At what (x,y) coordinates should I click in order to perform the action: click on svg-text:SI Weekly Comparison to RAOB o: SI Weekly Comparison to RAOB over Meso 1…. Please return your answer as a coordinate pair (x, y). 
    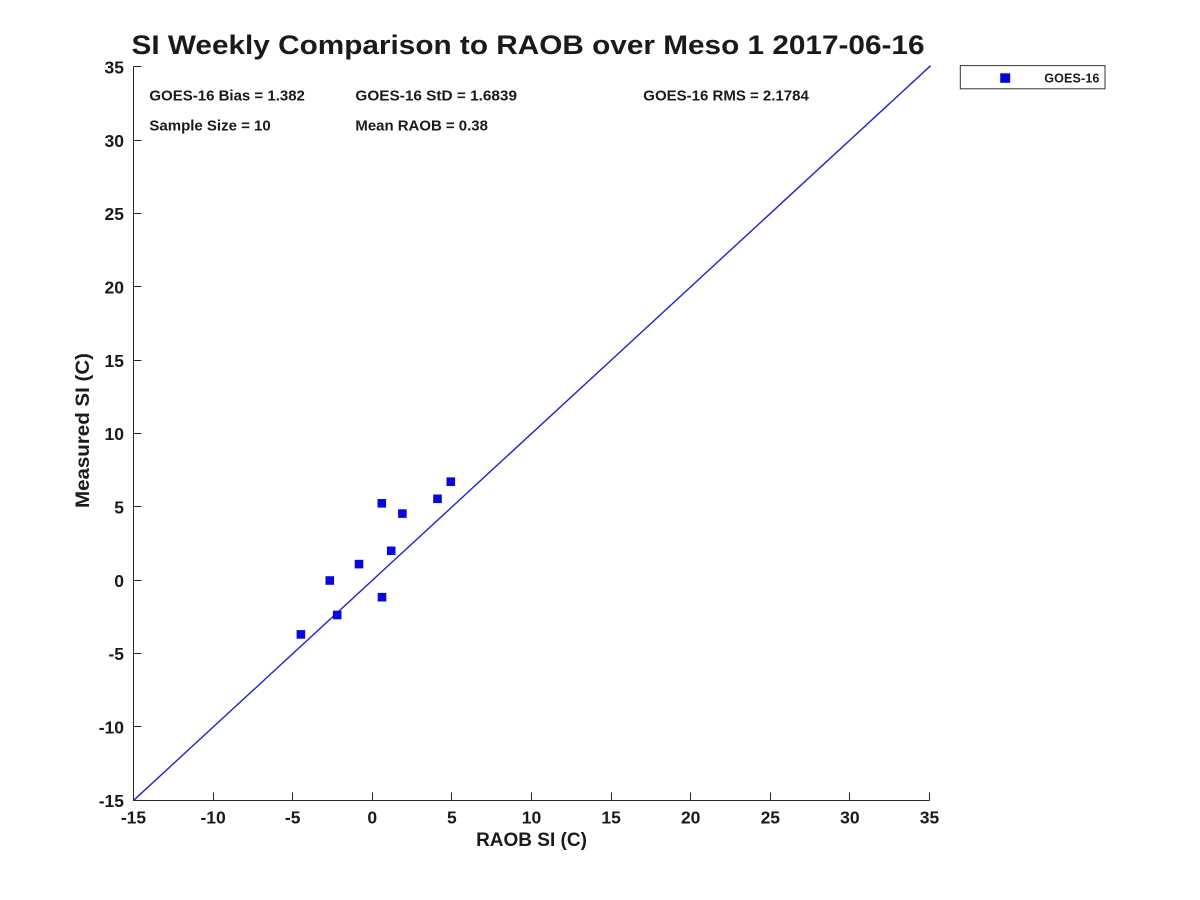
    Looking at the image, I should click on (528, 45).